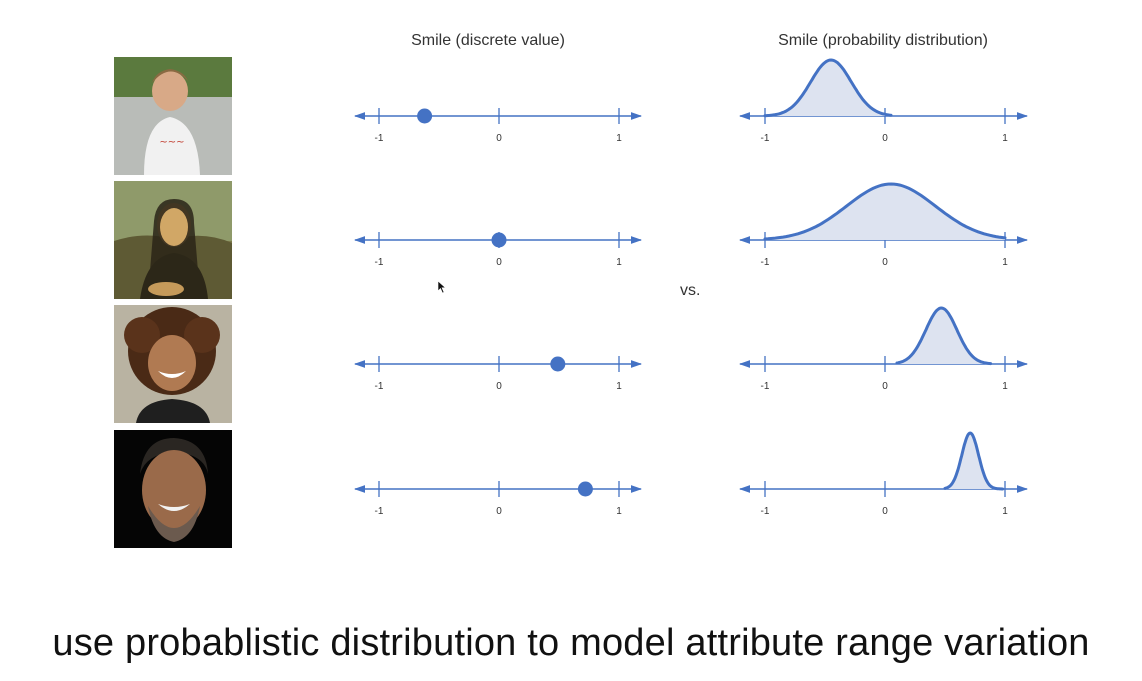 Image resolution: width=1142 pixels, height=681 pixels. I want to click on discrete-tick-label-3: 1, so click(619, 511).